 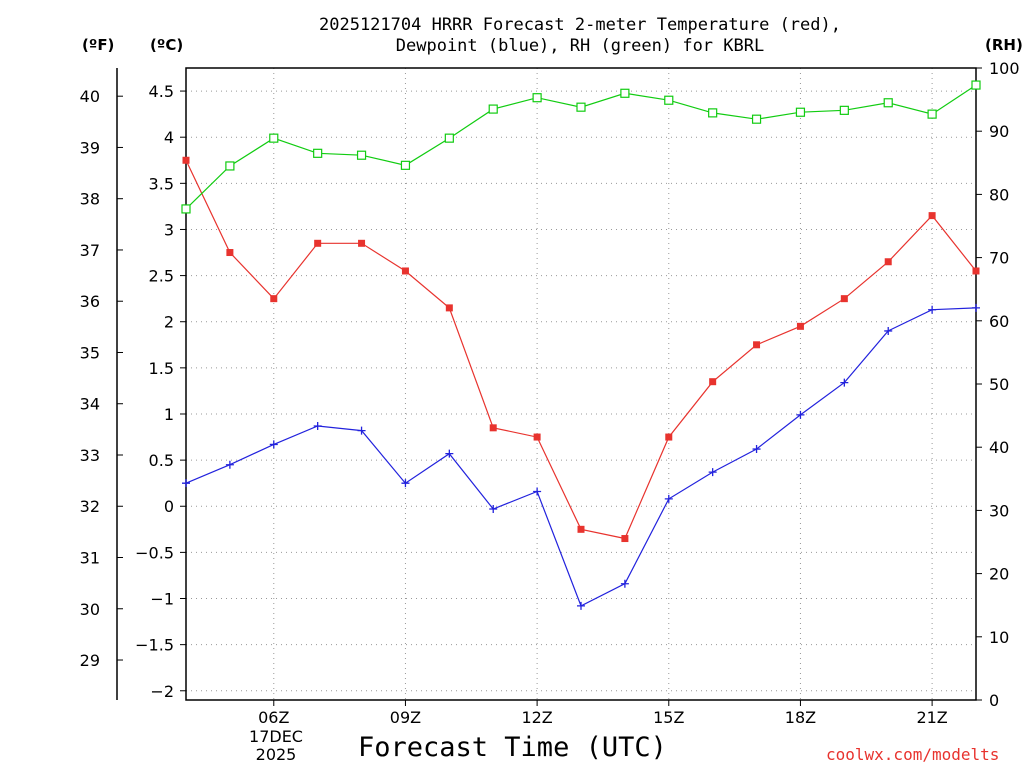 I want to click on chart-title-line-2: Dewpoint (blue), RH (green) for KBRL, so click(x=580, y=46).